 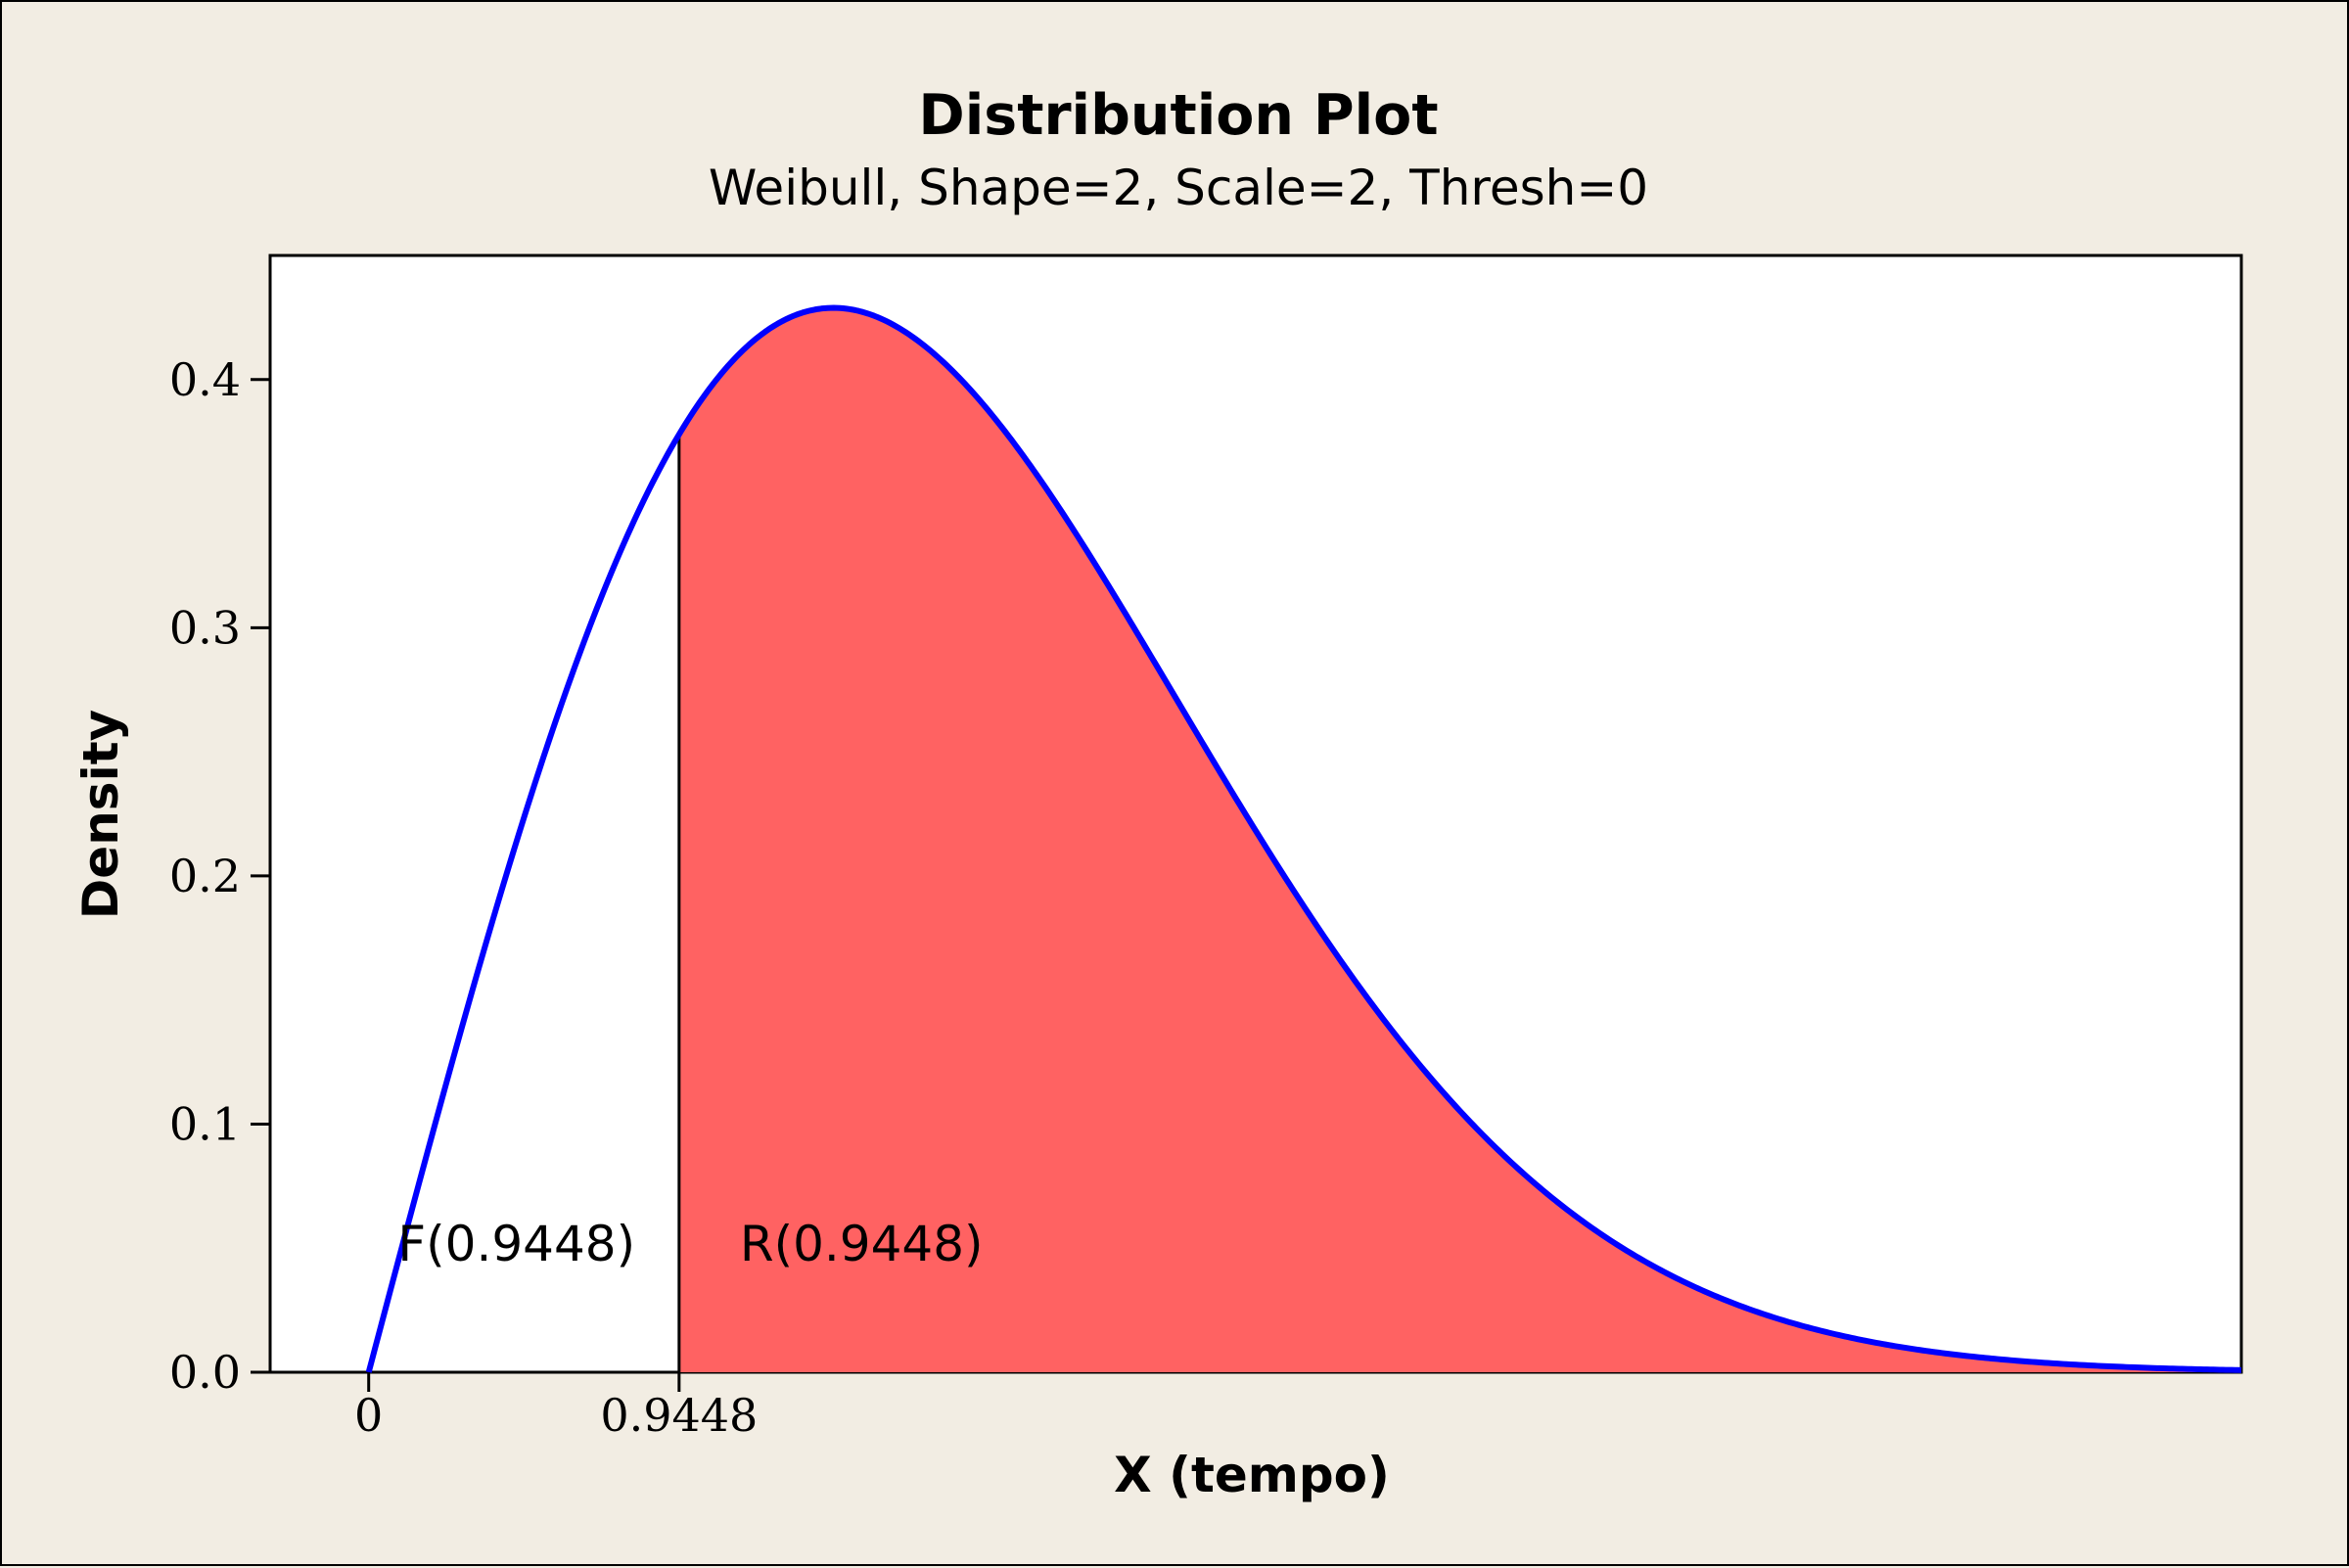 I want to click on y-tick-label: 0.0, so click(x=205, y=1372).